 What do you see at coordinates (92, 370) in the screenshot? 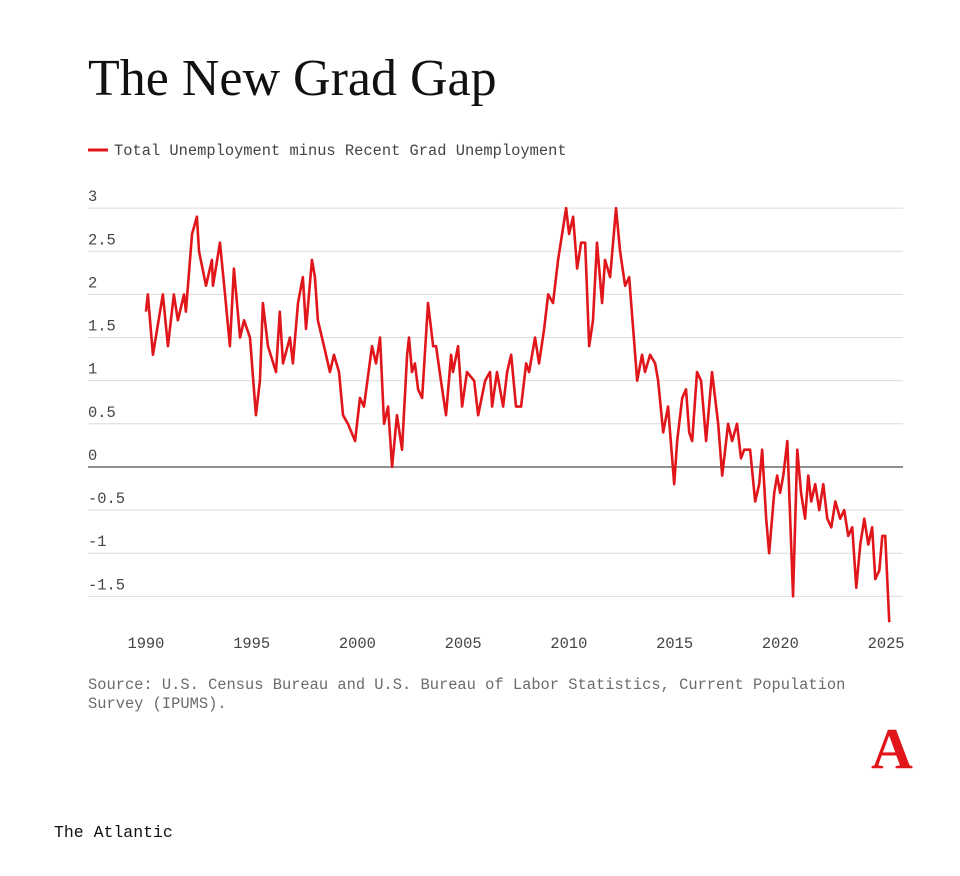
I see `y-tick-label: 1` at bounding box center [92, 370].